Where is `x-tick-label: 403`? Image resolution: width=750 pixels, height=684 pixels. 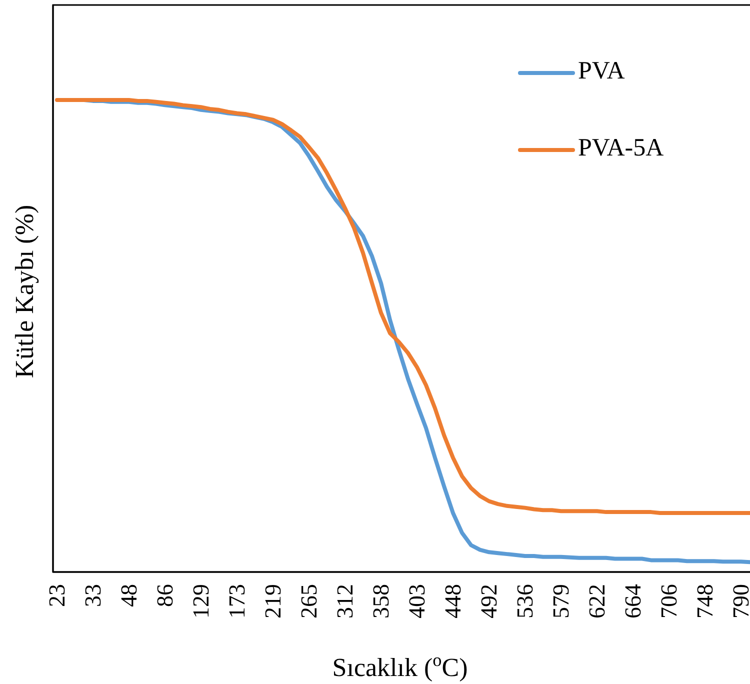
x-tick-label: 403 is located at coordinates (417, 601).